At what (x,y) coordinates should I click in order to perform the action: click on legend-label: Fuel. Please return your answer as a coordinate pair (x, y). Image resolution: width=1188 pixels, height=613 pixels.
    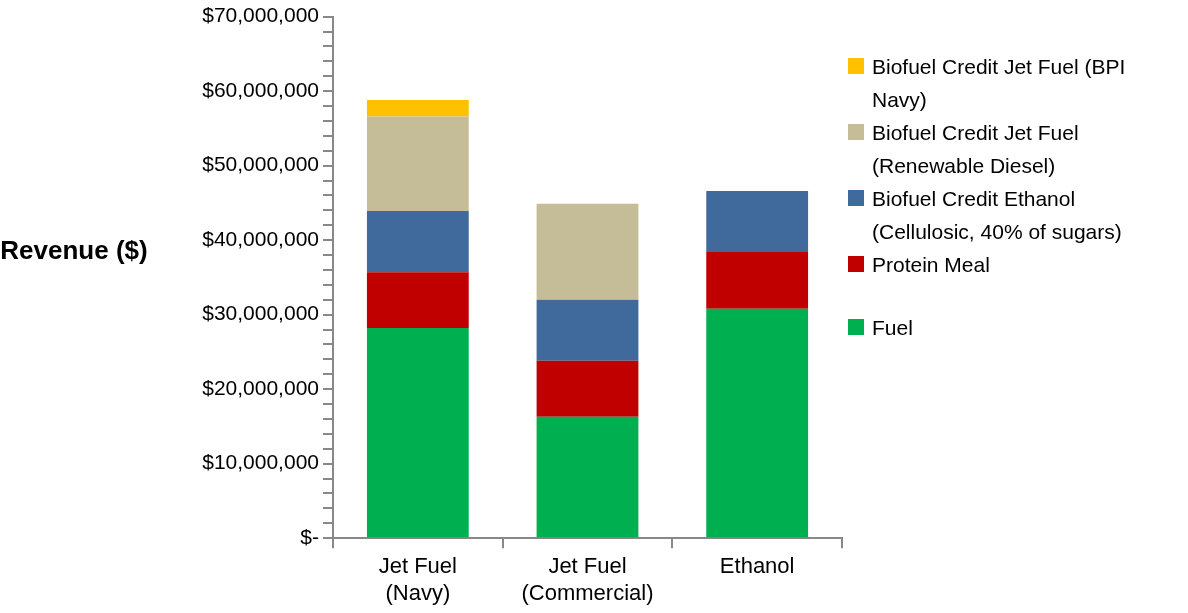
    Looking at the image, I should click on (892, 328).